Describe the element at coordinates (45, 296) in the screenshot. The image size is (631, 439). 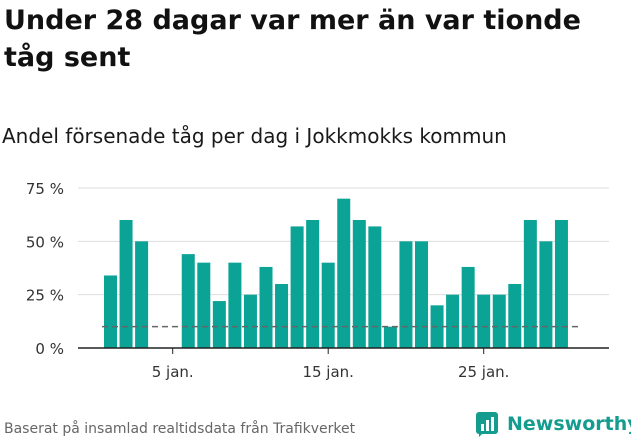
I see `y-tick-label: 25 %` at that location.